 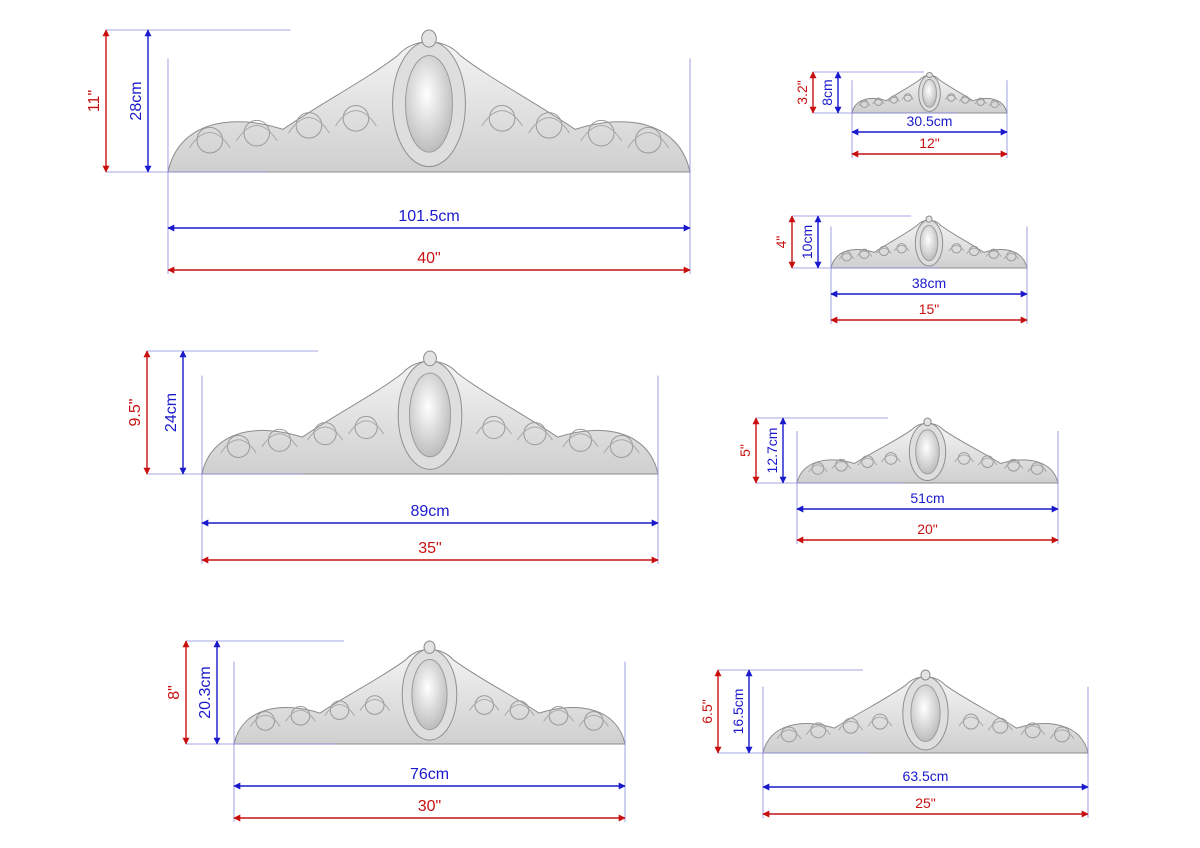 I want to click on ornament-item: 28cm 11" 101.5cm 40", so click(x=388, y=151).